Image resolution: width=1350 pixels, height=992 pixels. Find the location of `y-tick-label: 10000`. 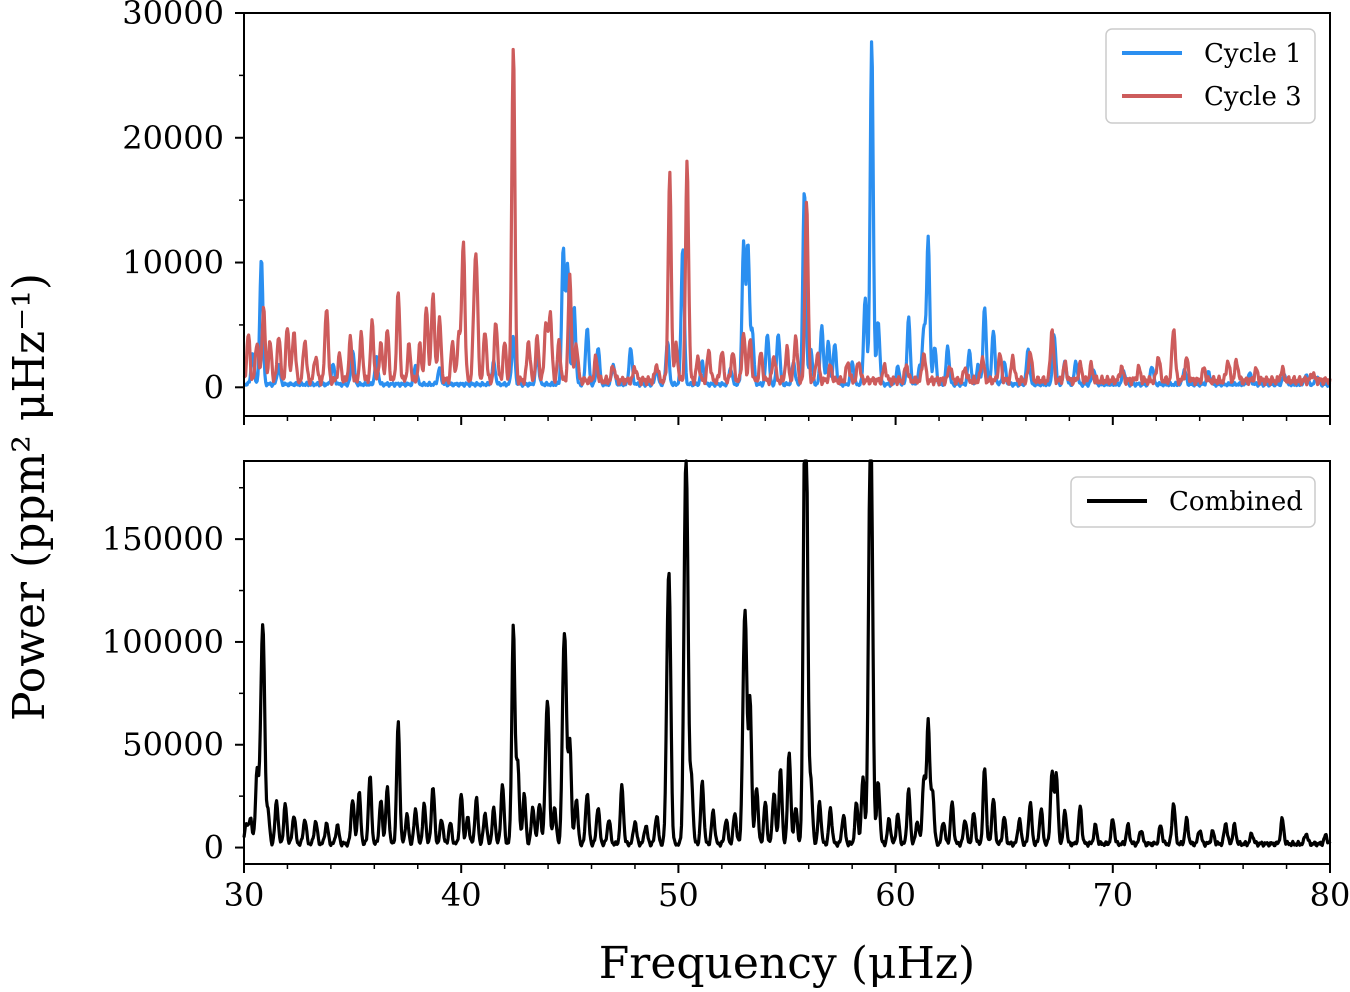

y-tick-label: 10000 is located at coordinates (173, 263).